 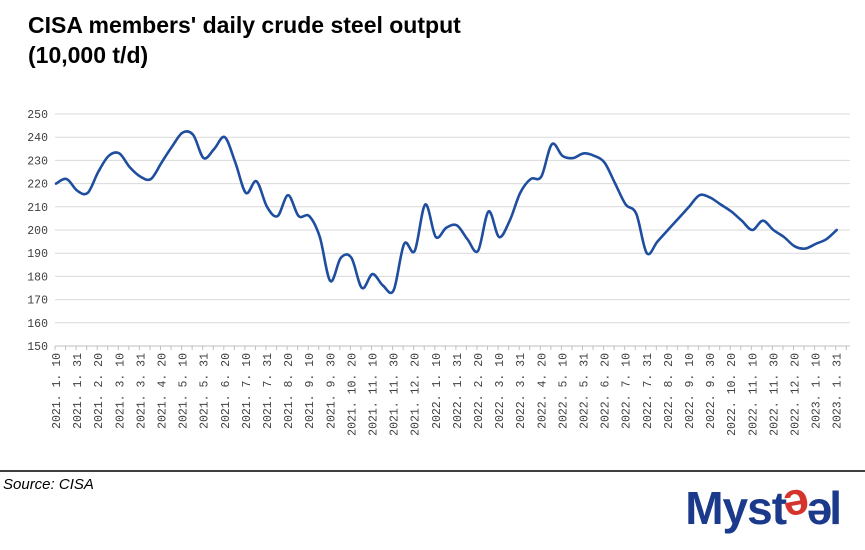 I want to click on x-tick-label: 2022. 7. 10, so click(x=627, y=391).